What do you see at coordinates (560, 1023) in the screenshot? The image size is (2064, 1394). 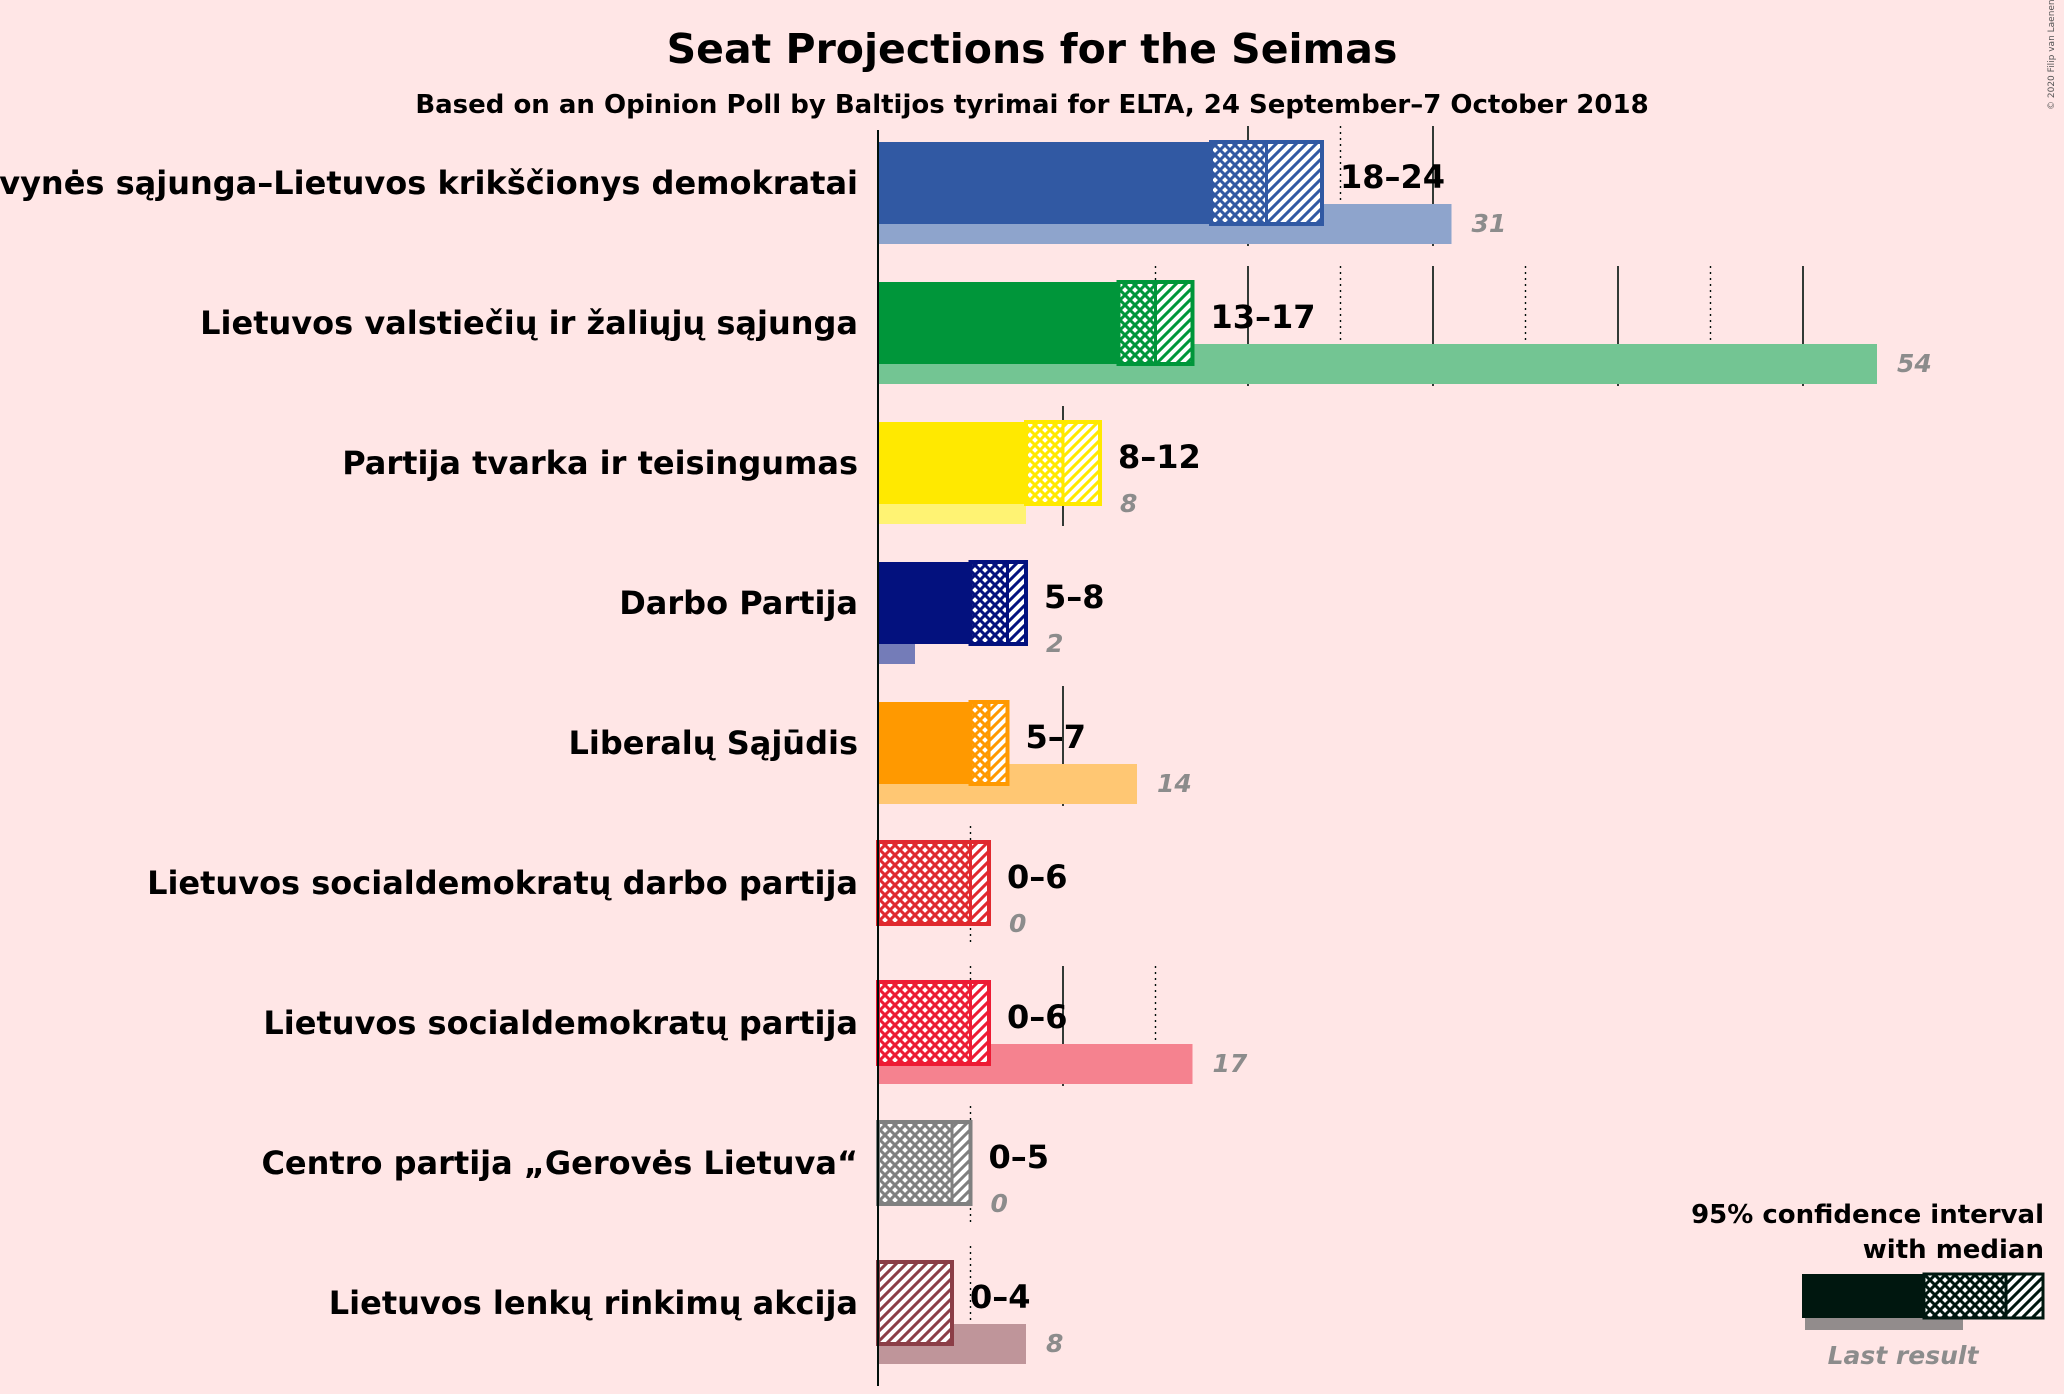 I see `party-label: Lietuvos socialdemokratų partija` at bounding box center [560, 1023].